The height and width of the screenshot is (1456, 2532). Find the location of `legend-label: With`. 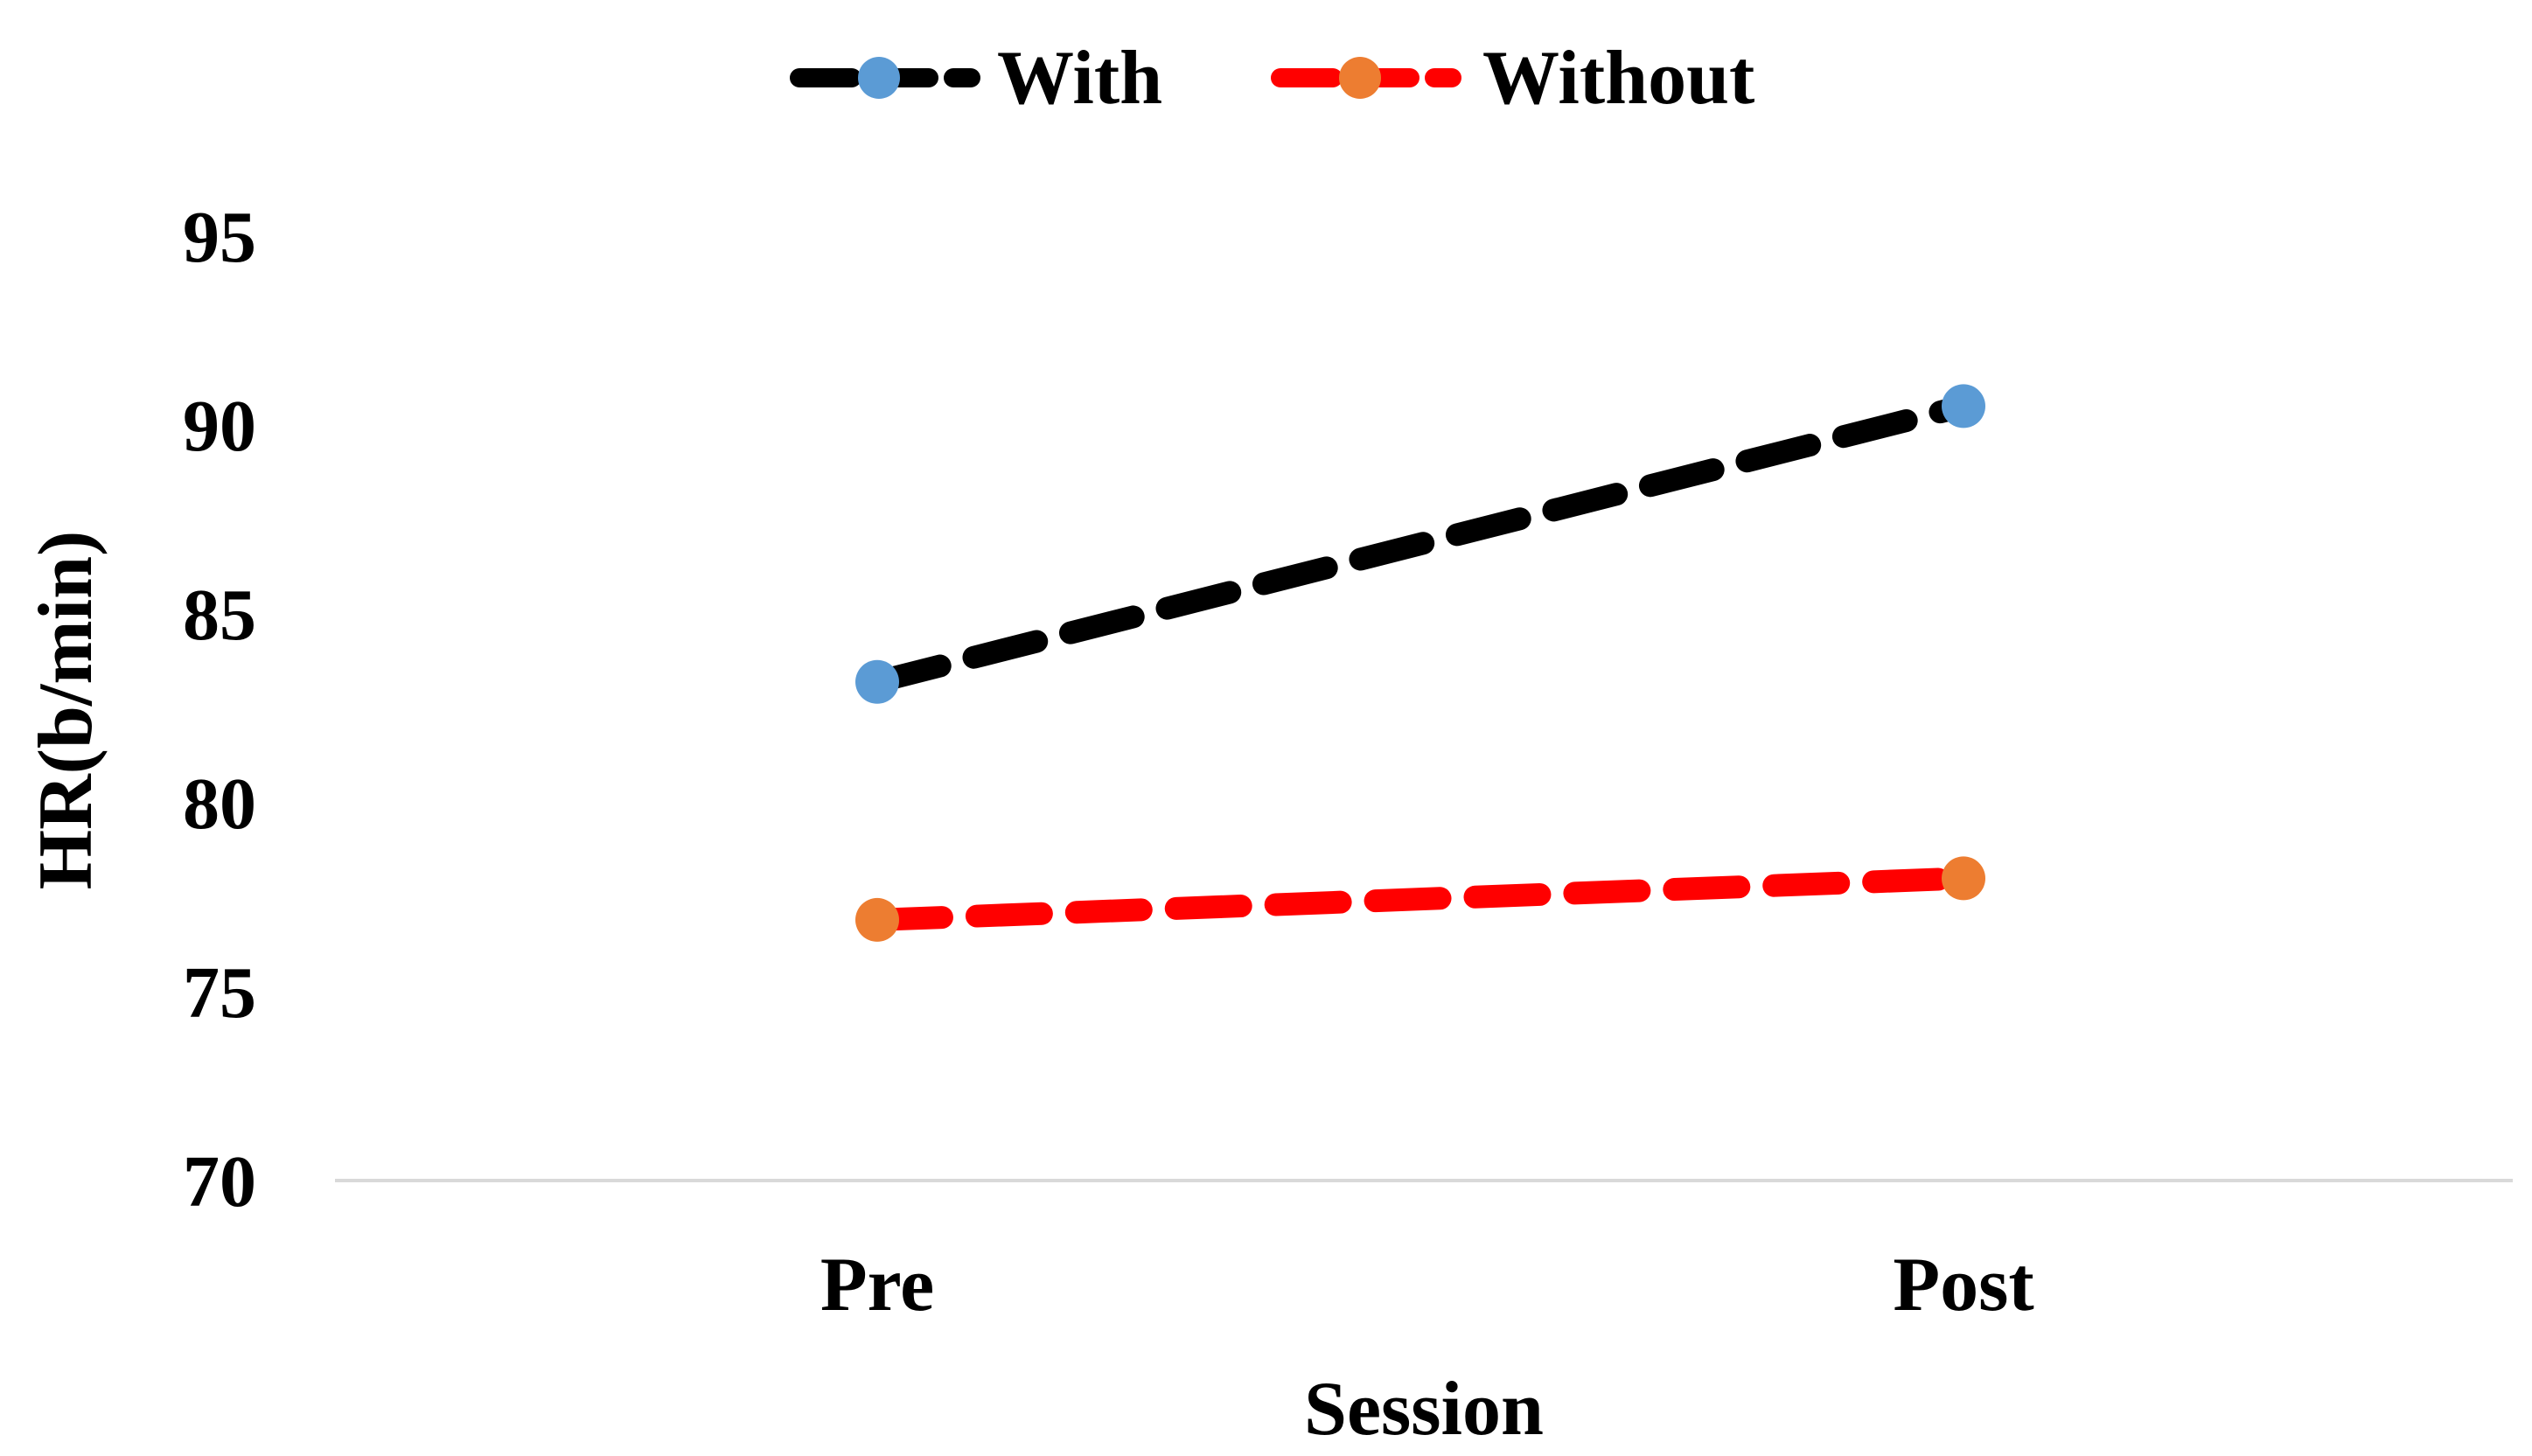

legend-label: With is located at coordinates (1079, 78).